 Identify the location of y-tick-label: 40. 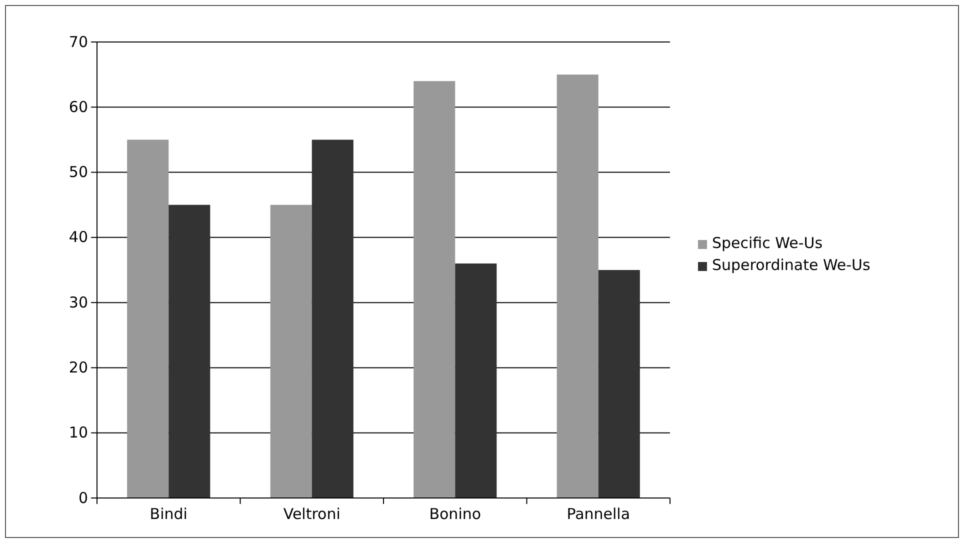
(78, 237).